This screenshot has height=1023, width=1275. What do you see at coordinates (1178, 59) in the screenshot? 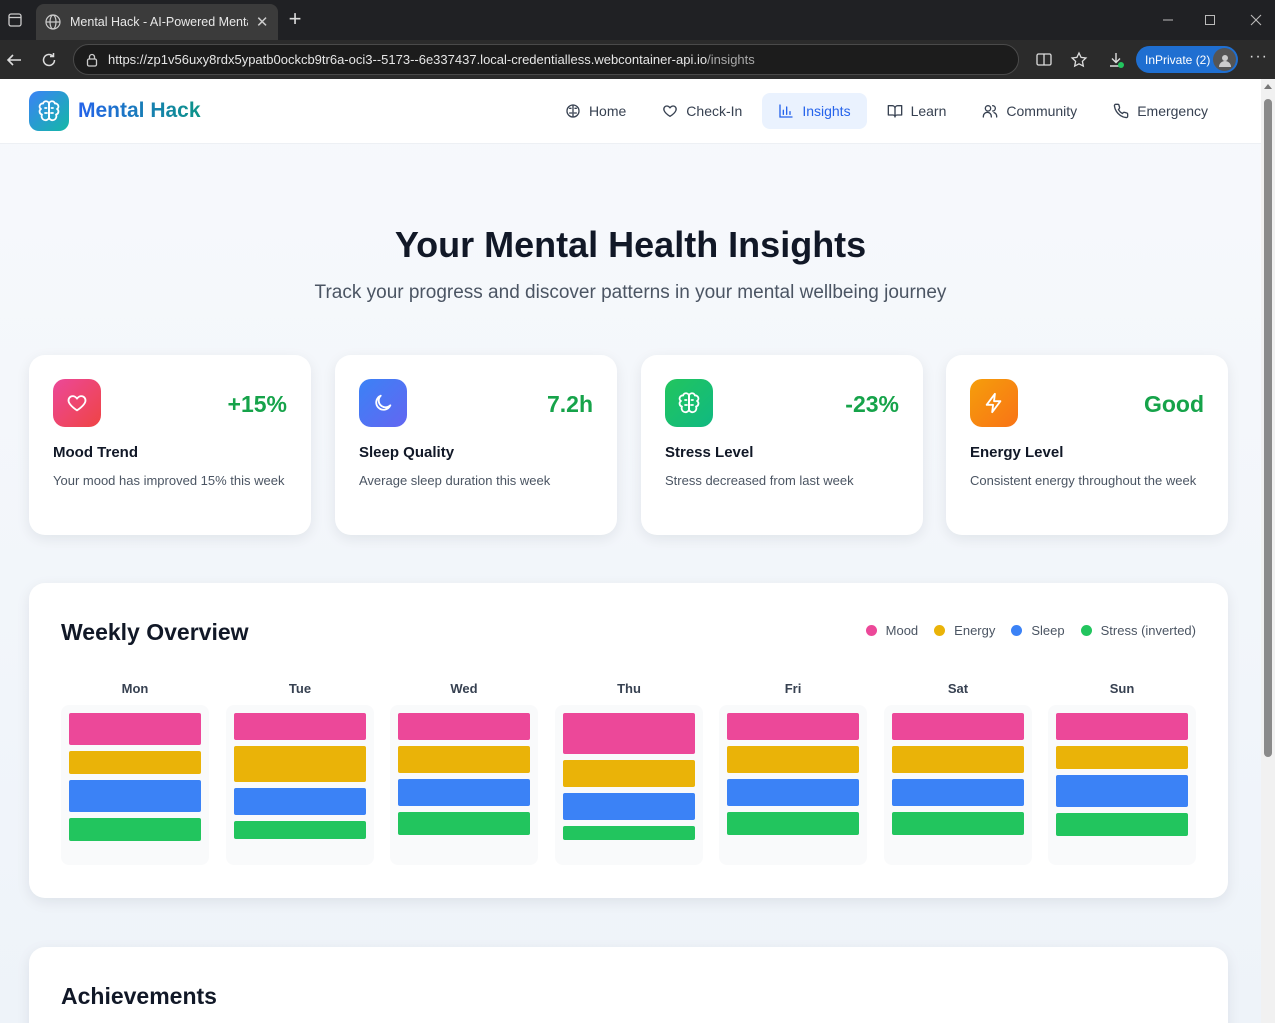
I see `inprivate-label: InPrivate (2)` at bounding box center [1178, 59].